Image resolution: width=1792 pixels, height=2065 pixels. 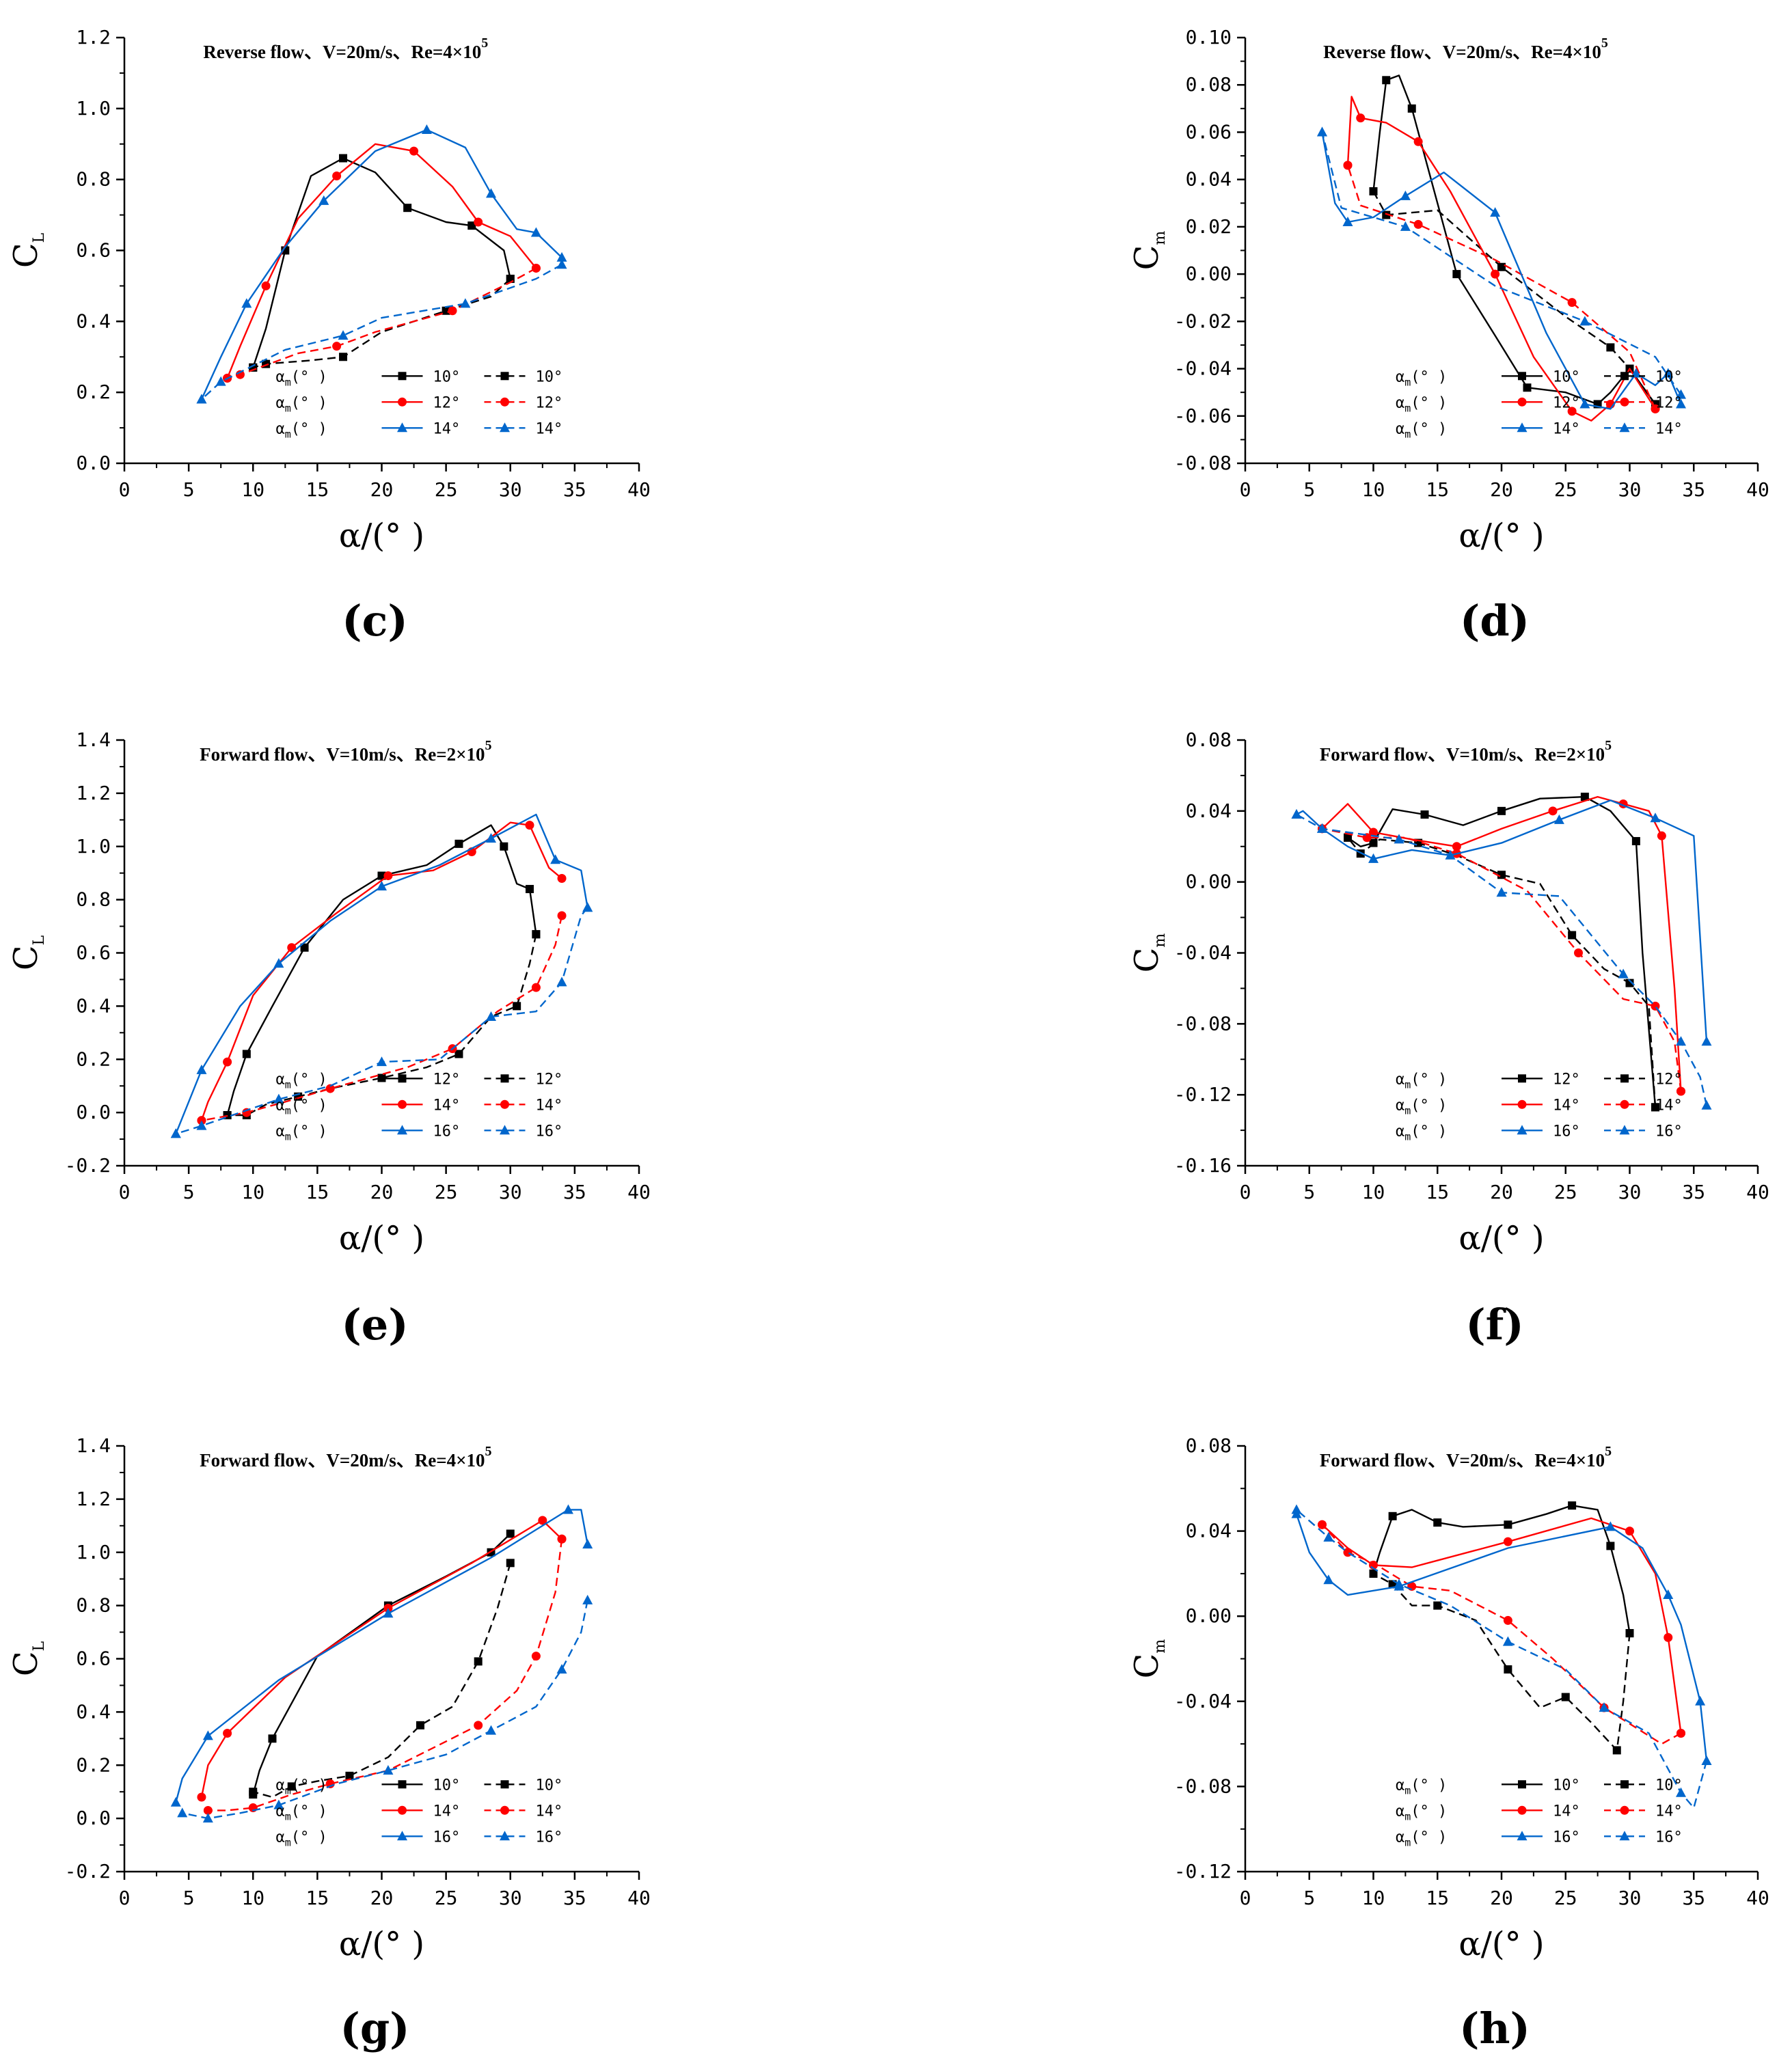 I want to click on y-axis-title: Cm, so click(x=1148, y=953).